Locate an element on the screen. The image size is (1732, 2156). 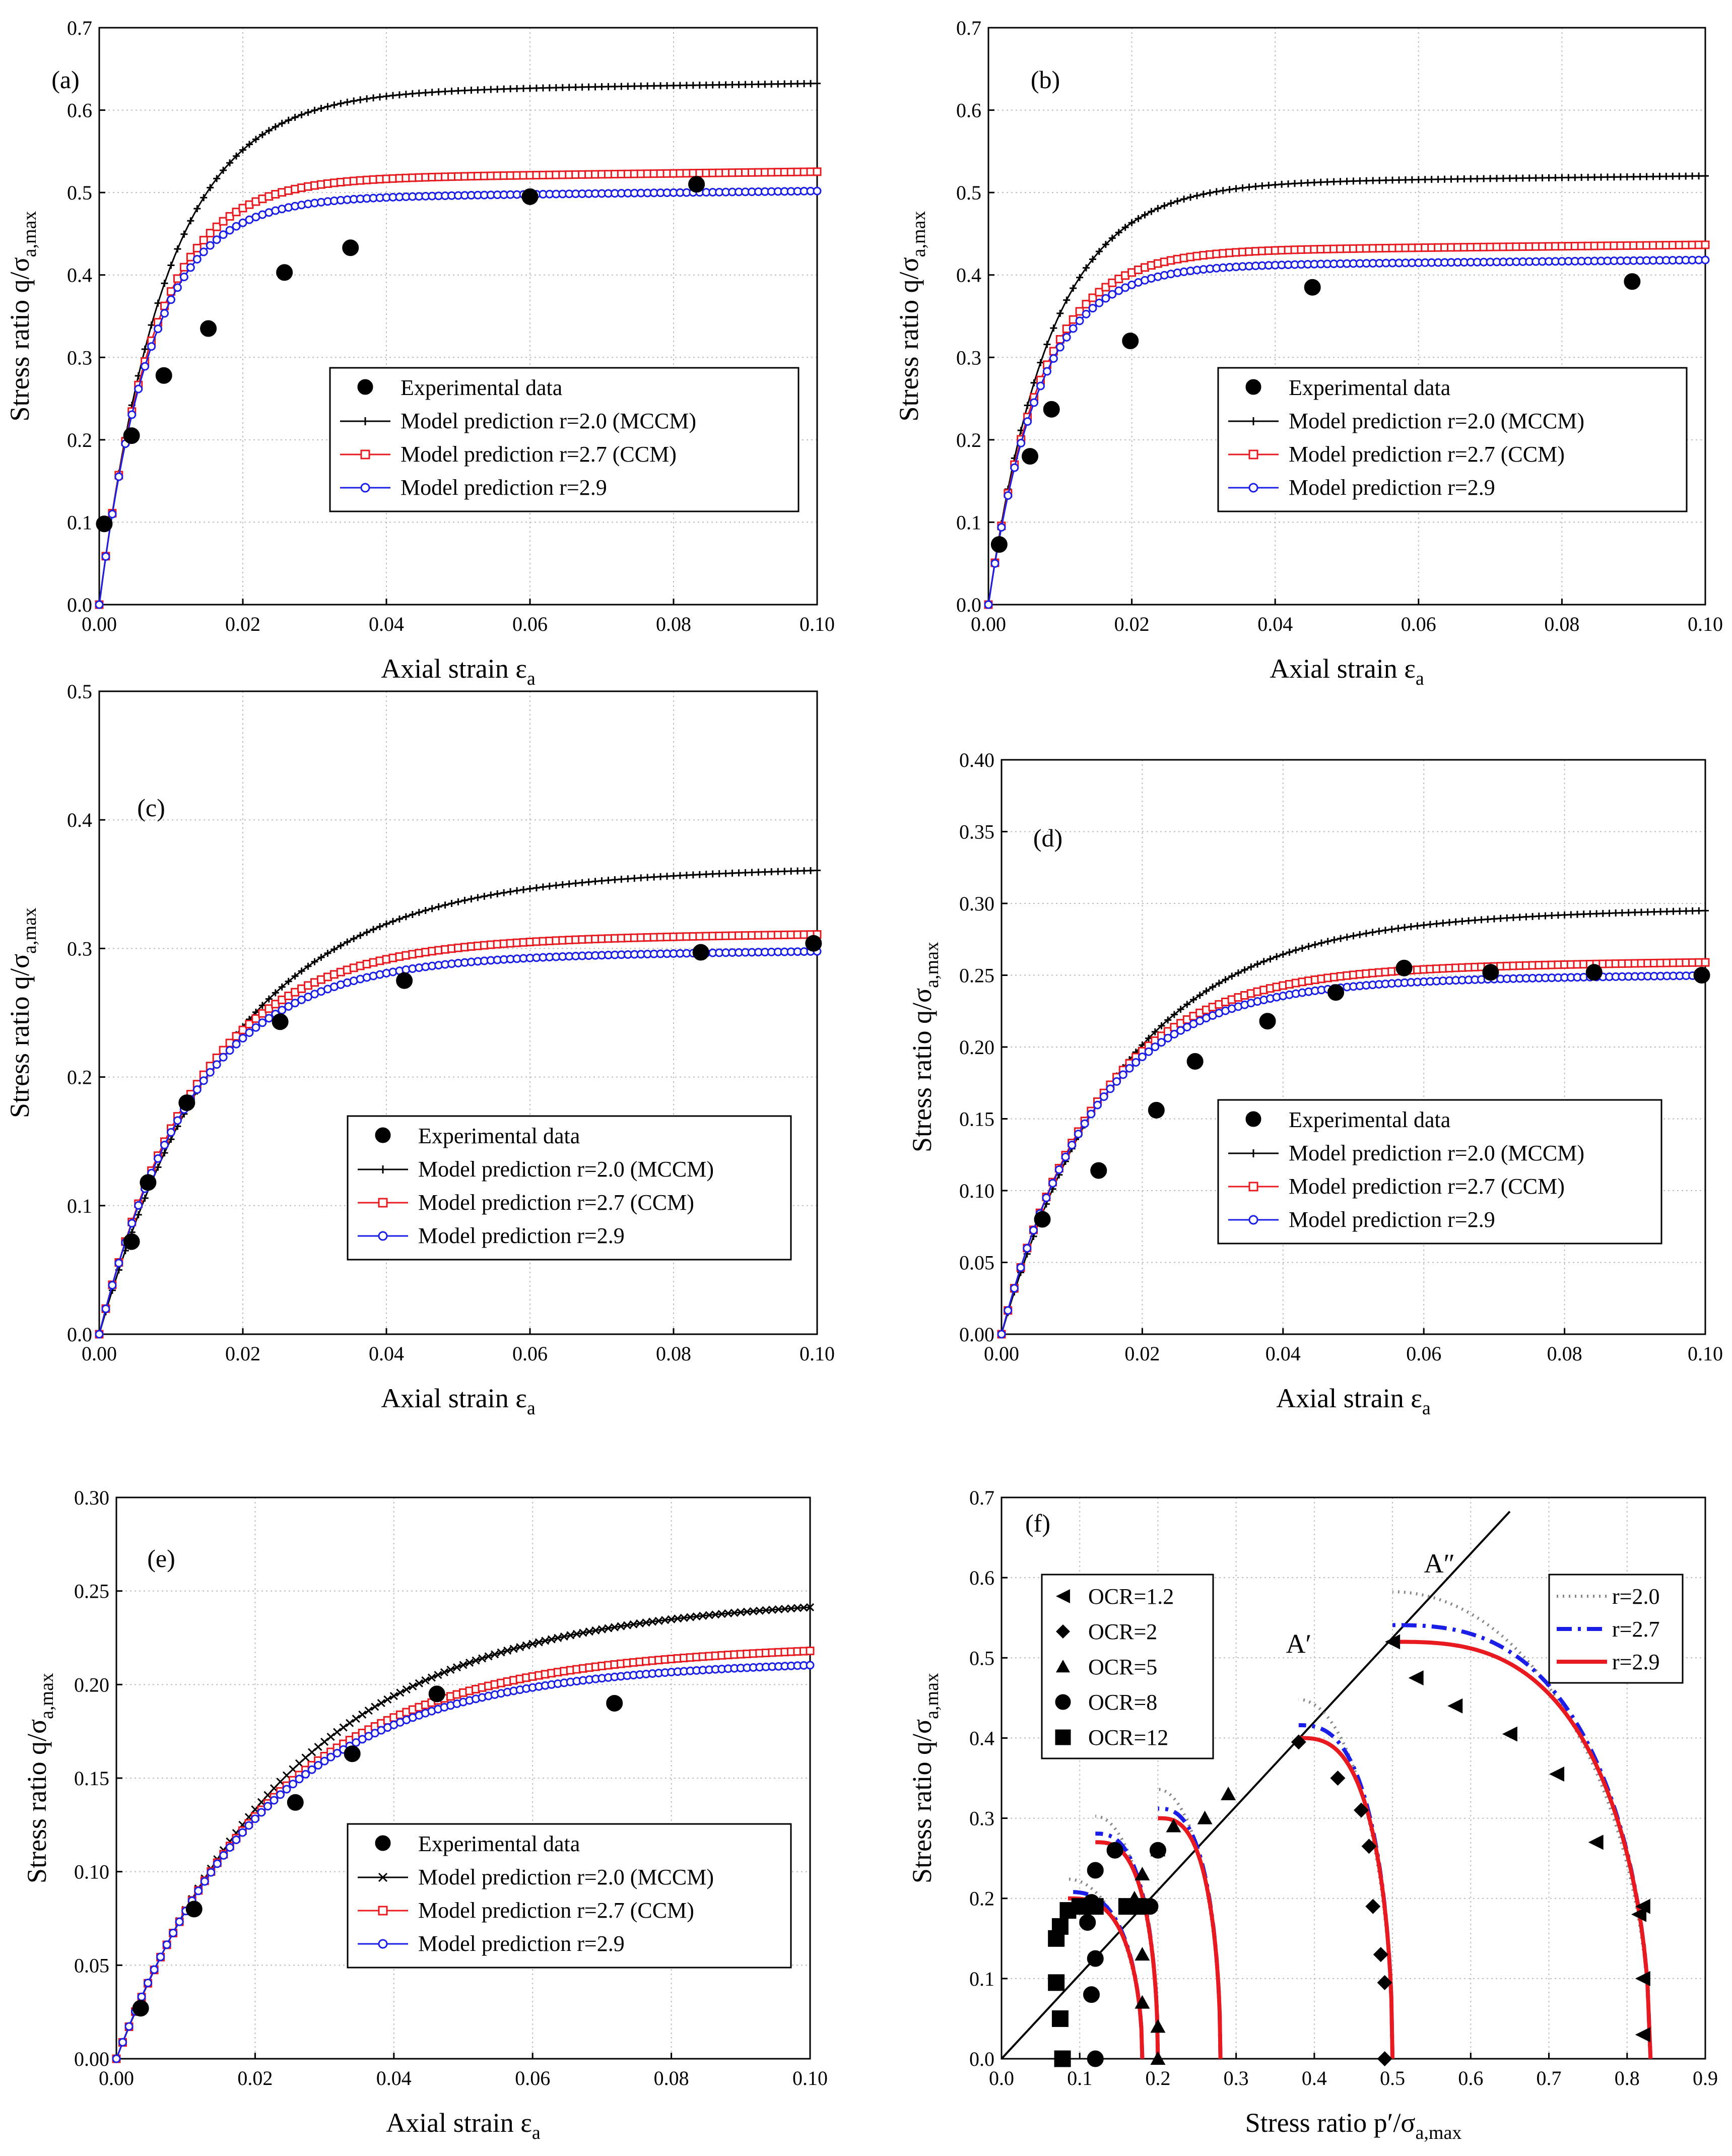
legend-label: OCR=8 is located at coordinates (1122, 1702).